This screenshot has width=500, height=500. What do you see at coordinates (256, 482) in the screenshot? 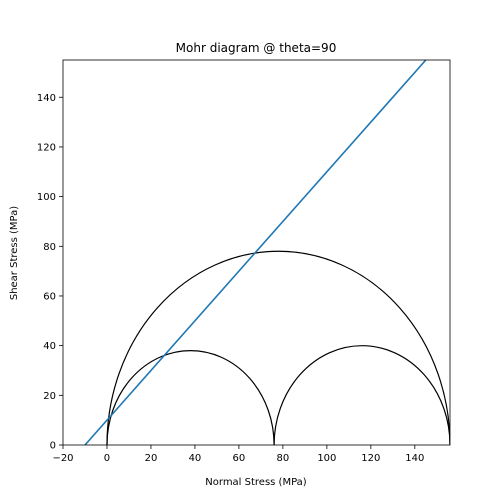
I see `x-axis-label: Normal Stress (MPa)` at bounding box center [256, 482].